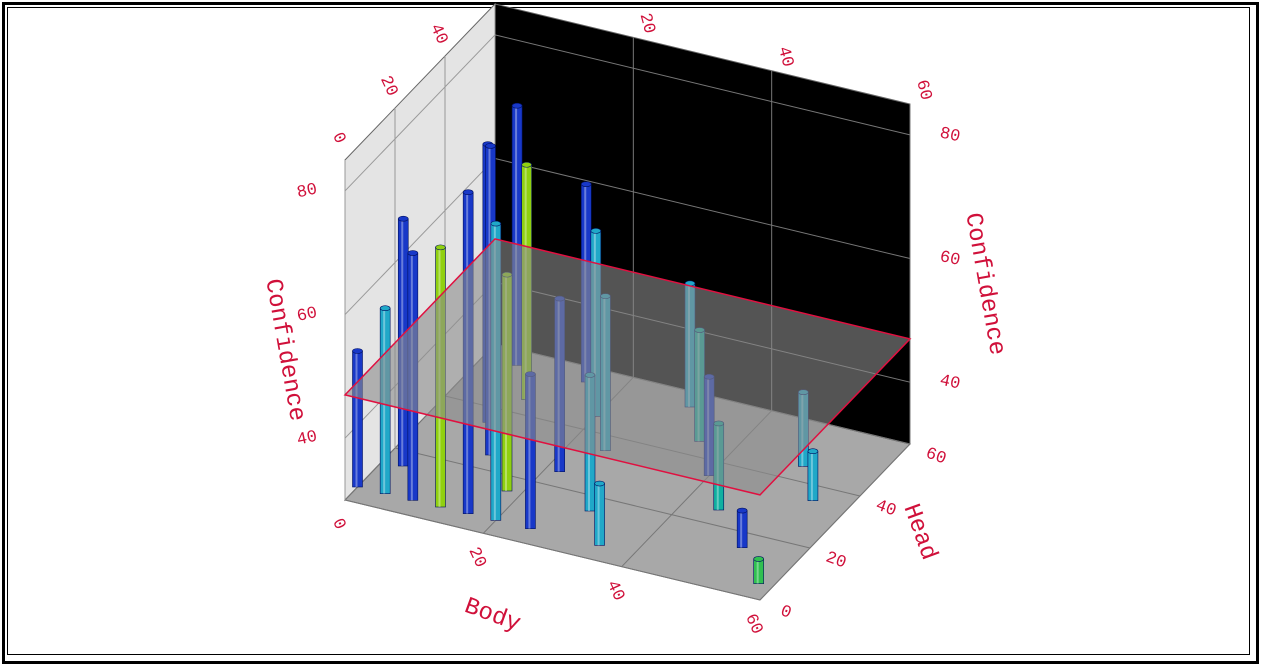 This screenshot has width=1261, height=666. Describe the element at coordinates (919, 532) in the screenshot. I see `y-axis-title: Head` at that location.